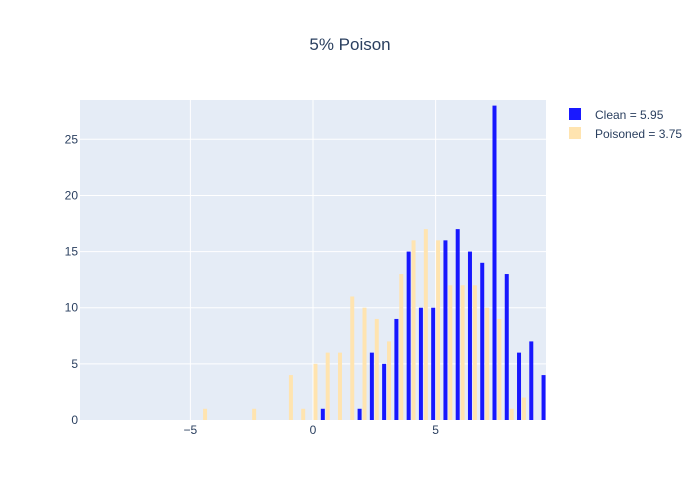 The image size is (700, 500). I want to click on x-tick-label: 5, so click(435, 430).